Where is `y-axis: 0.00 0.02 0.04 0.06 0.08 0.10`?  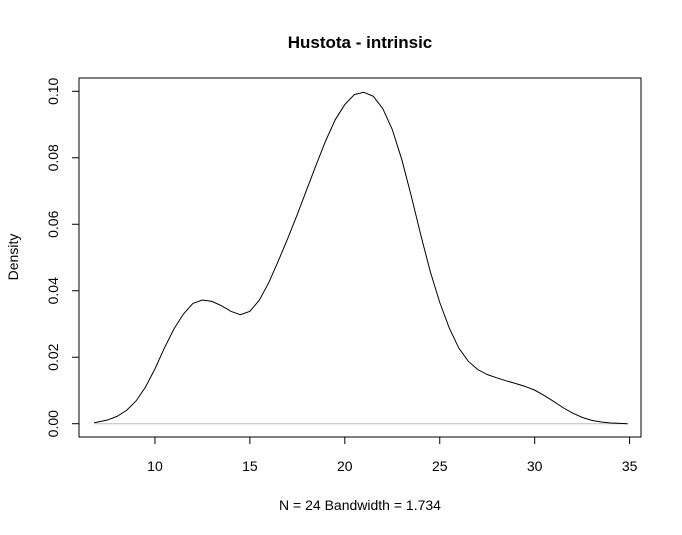
y-axis: 0.00 0.02 0.04 0.06 0.08 0.10 is located at coordinates (62, 257).